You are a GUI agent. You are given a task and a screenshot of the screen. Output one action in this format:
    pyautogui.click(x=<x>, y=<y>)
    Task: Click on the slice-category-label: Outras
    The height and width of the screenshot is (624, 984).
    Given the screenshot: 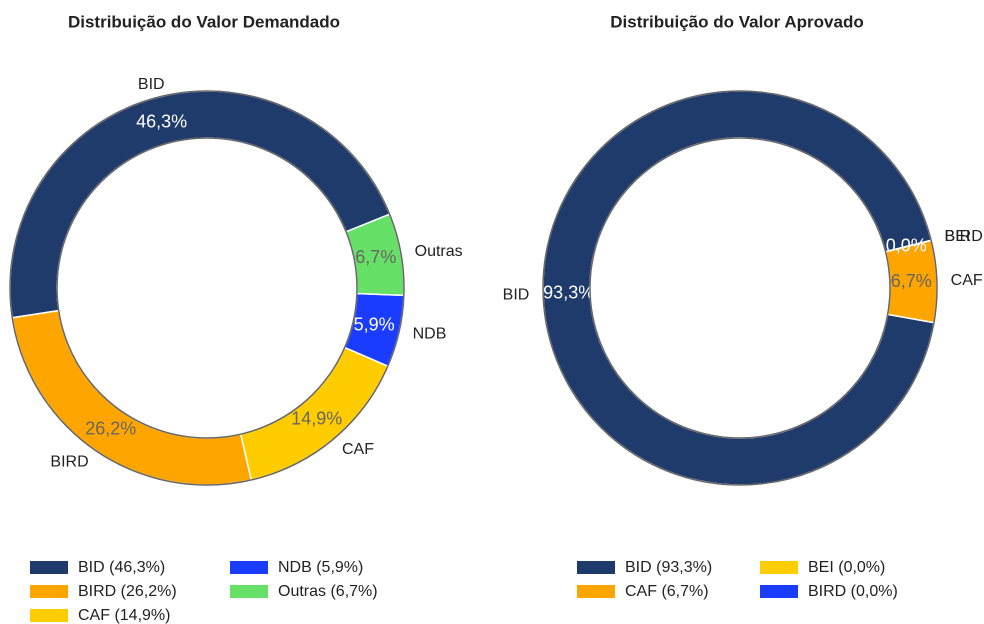 What is the action you would take?
    pyautogui.click(x=439, y=251)
    